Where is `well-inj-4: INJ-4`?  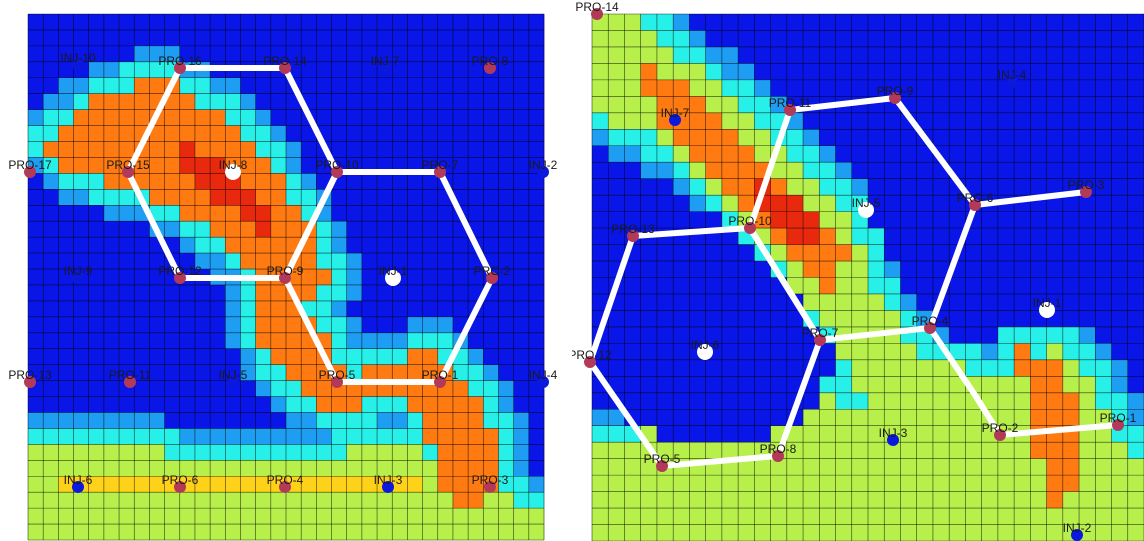
well-inj-4: INJ-4 is located at coordinates (1012, 78).